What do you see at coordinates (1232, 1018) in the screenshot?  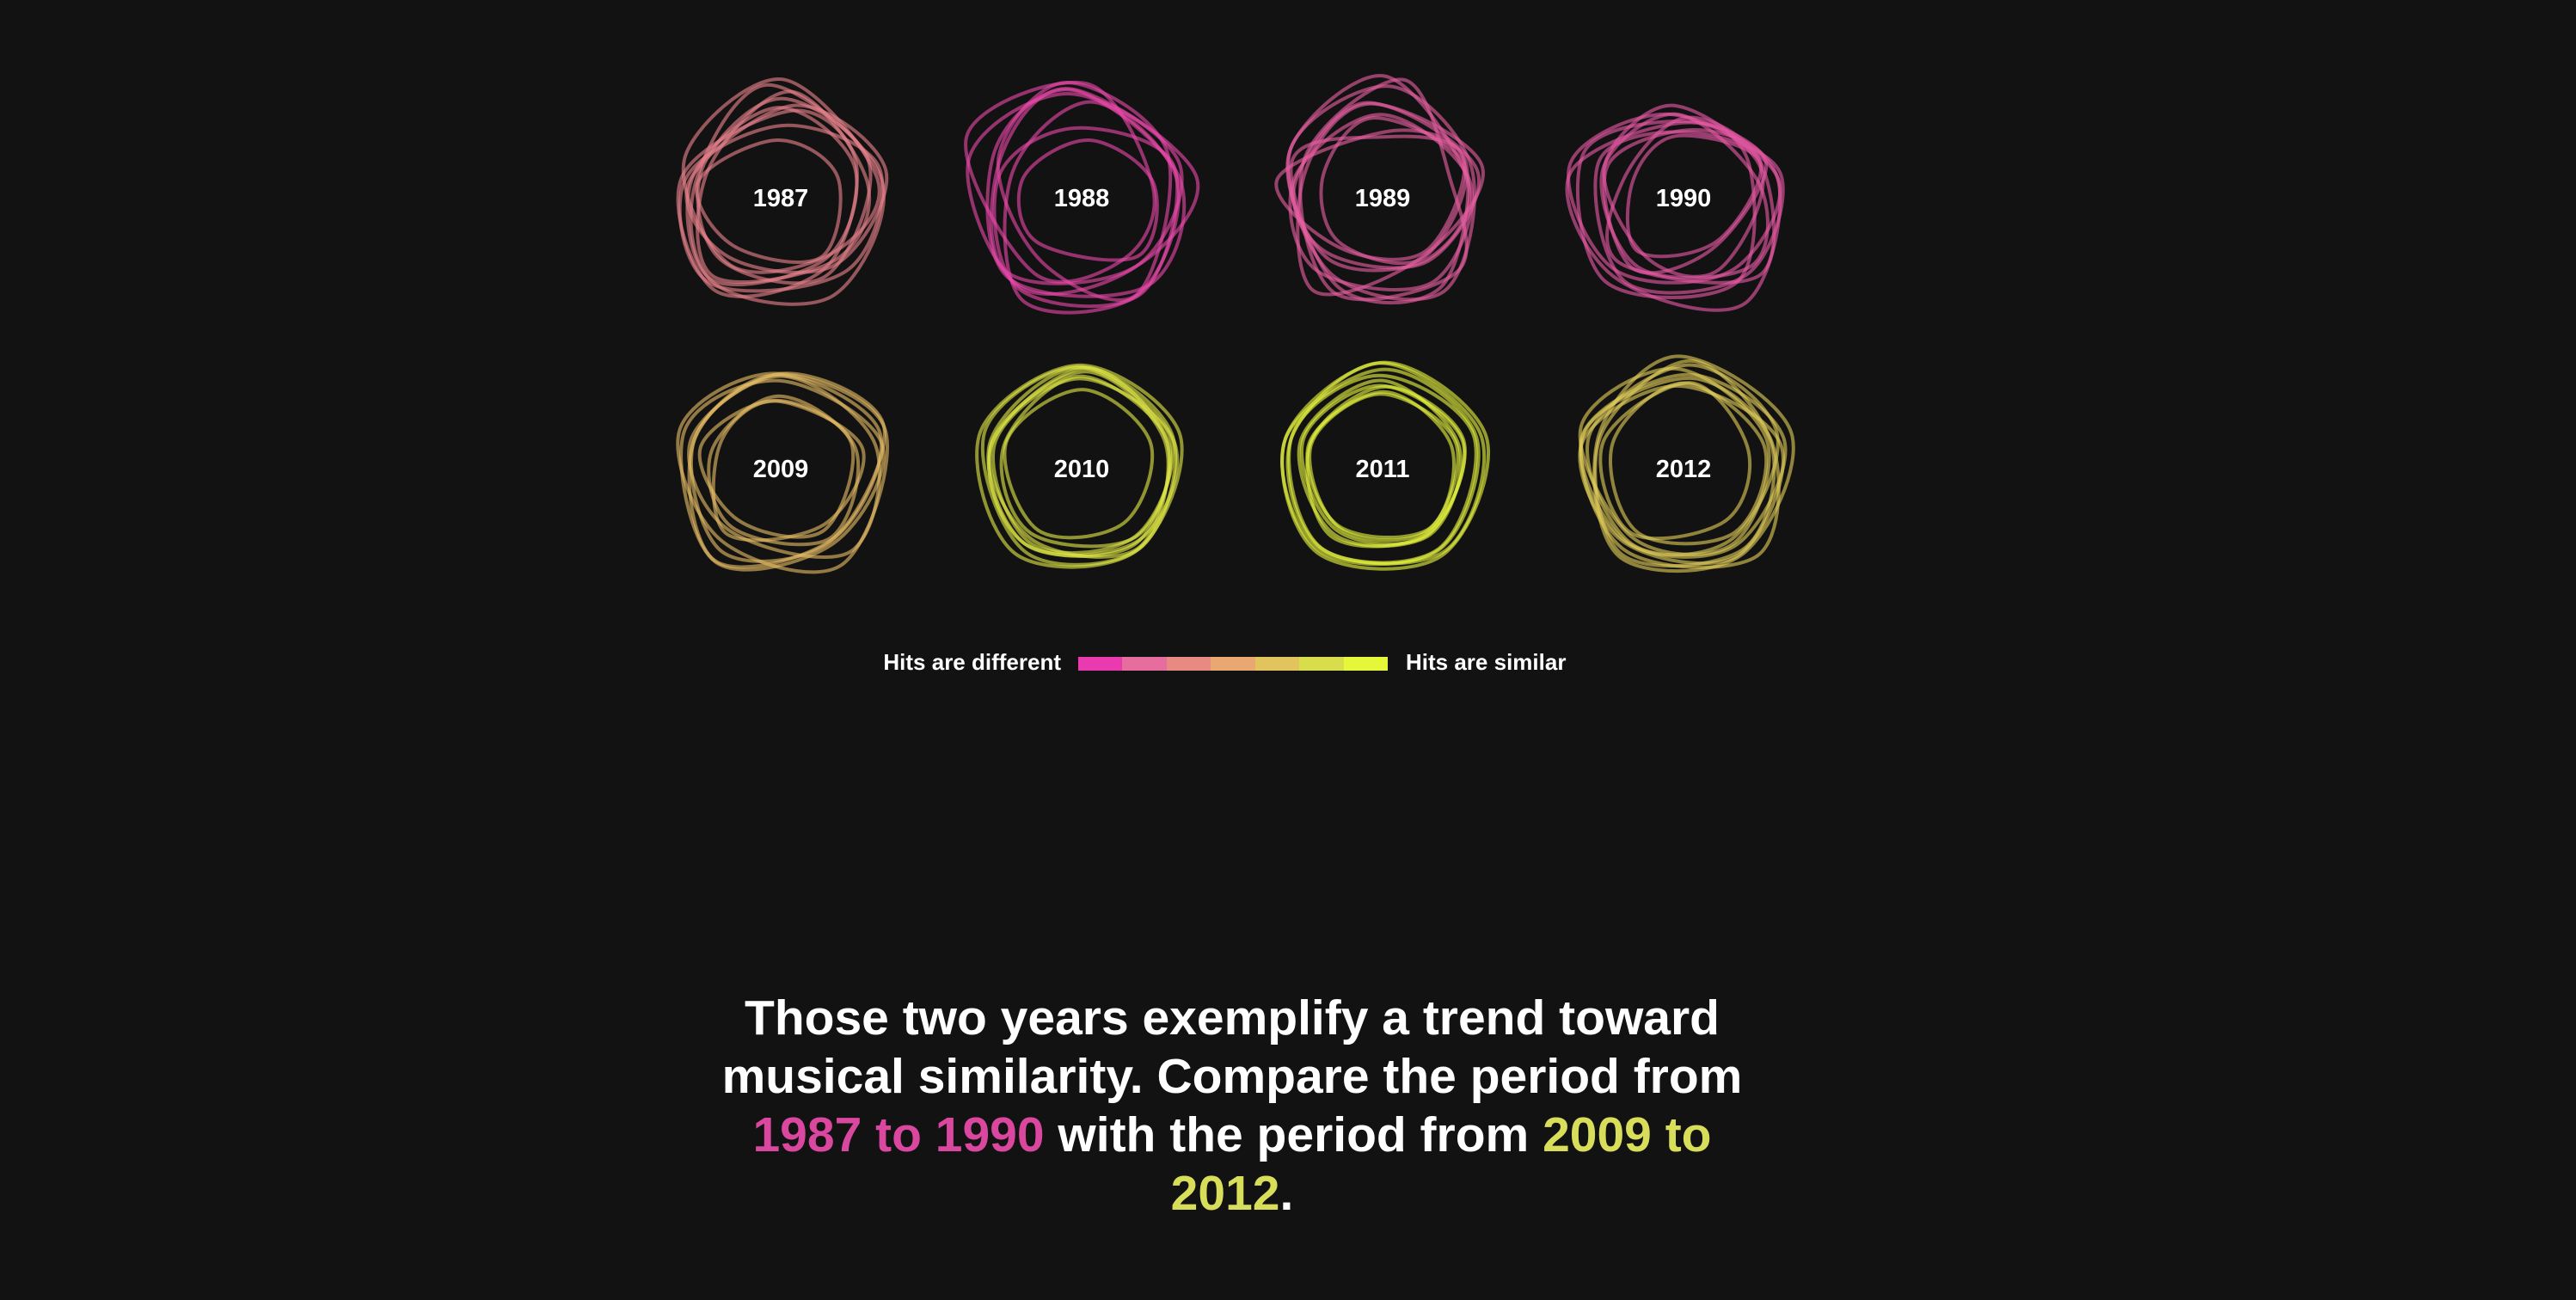 I see `caption-line-1: Those two years exemplify a trend toward` at bounding box center [1232, 1018].